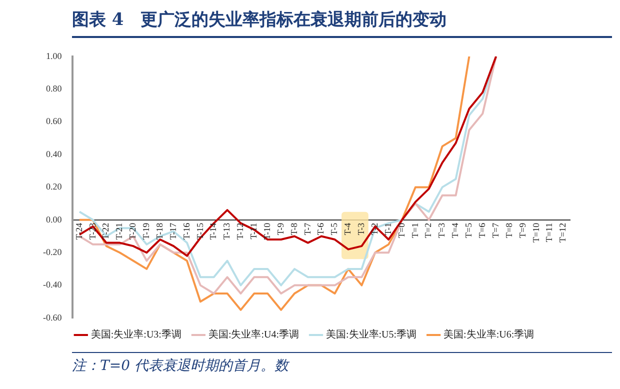  What do you see at coordinates (199, 231) in the screenshot?
I see `x-tick-label: T-15` at bounding box center [199, 231].